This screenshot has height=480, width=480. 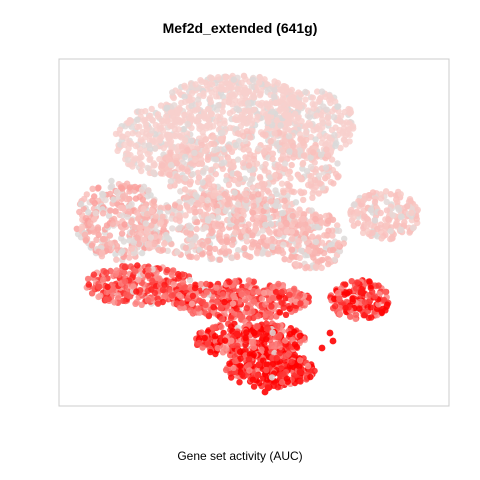 I want to click on cell-point-high, so click(x=237, y=334).